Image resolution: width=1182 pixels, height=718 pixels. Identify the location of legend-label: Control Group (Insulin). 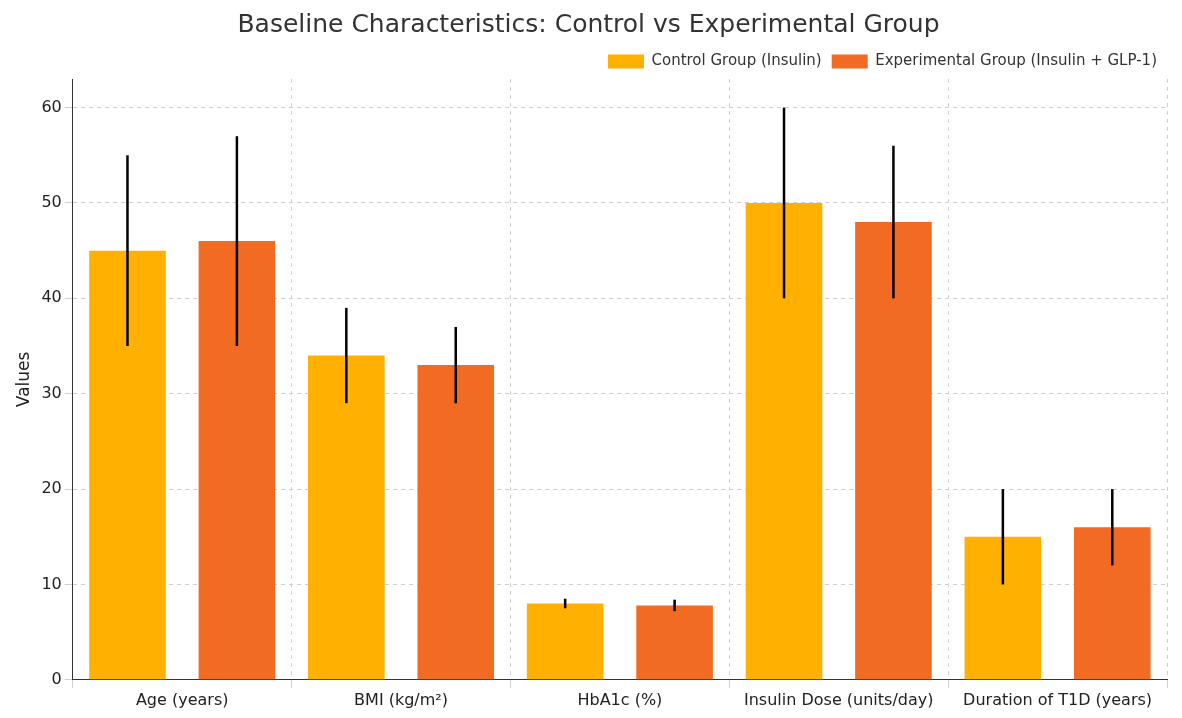
(736, 60).